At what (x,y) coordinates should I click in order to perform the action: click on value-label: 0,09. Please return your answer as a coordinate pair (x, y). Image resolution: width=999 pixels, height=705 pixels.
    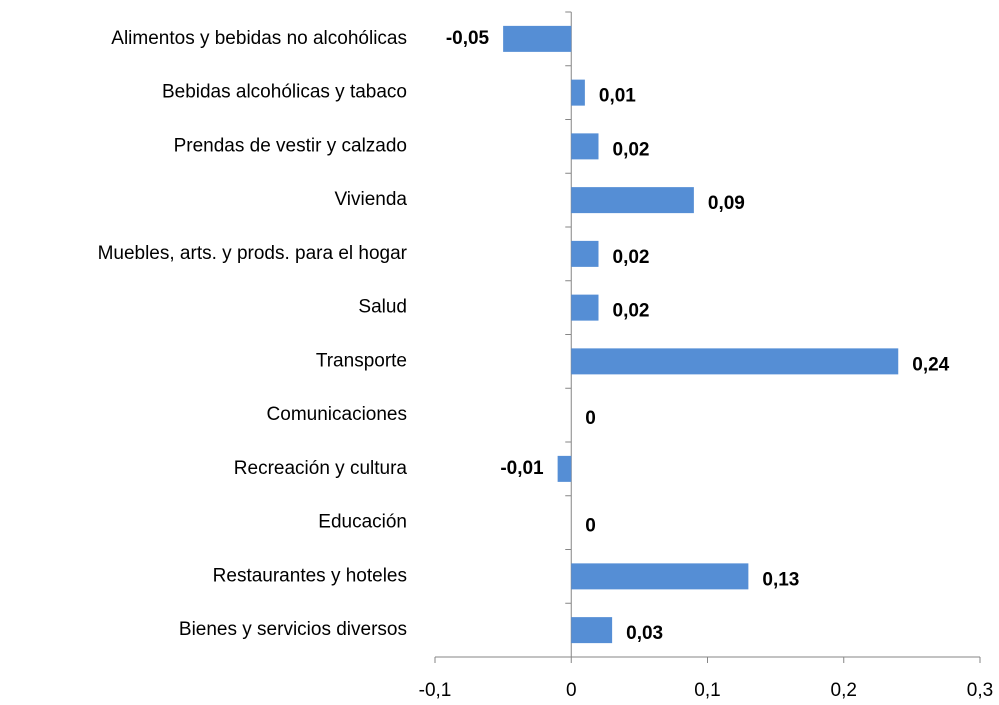
    Looking at the image, I should click on (726, 203).